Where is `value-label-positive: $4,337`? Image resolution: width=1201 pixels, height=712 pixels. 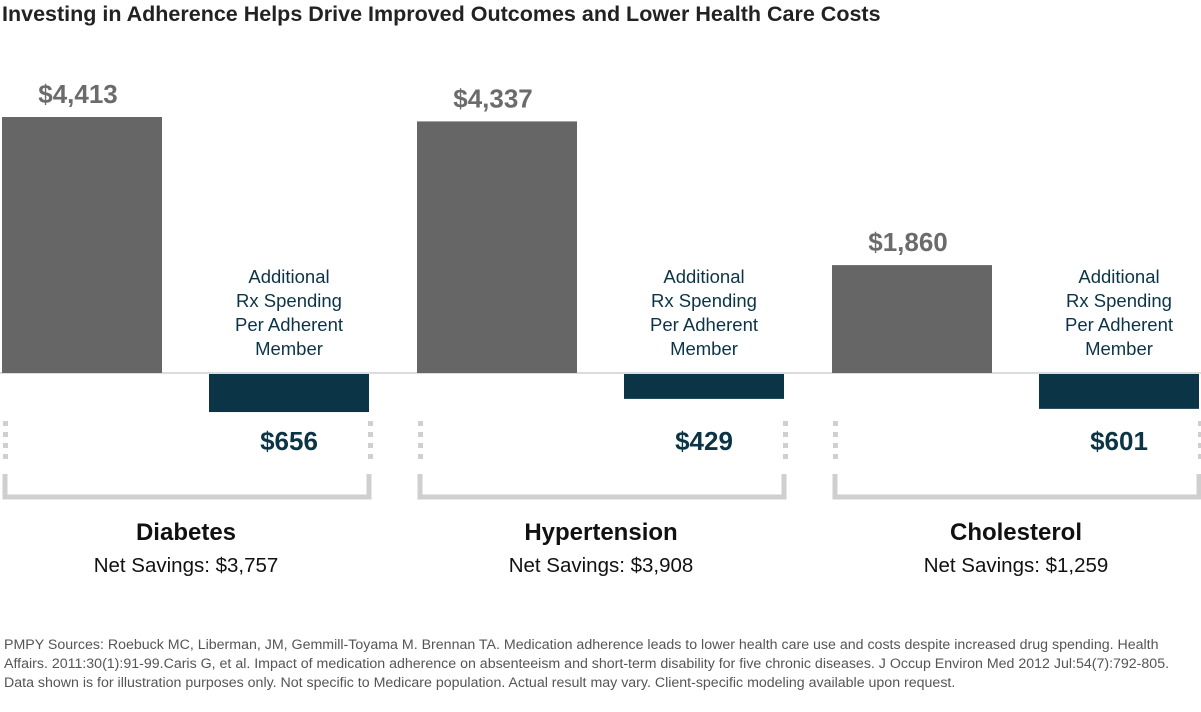 value-label-positive: $4,337 is located at coordinates (493, 98).